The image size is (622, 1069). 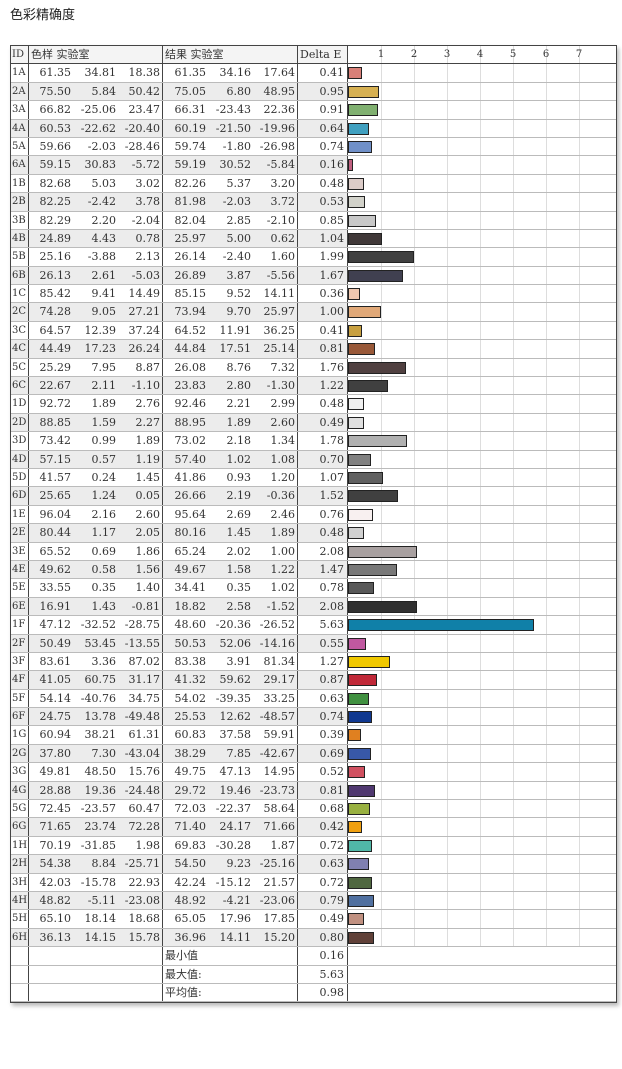 What do you see at coordinates (323, 294) in the screenshot?
I see `delta-e-value: 0.36` at bounding box center [323, 294].